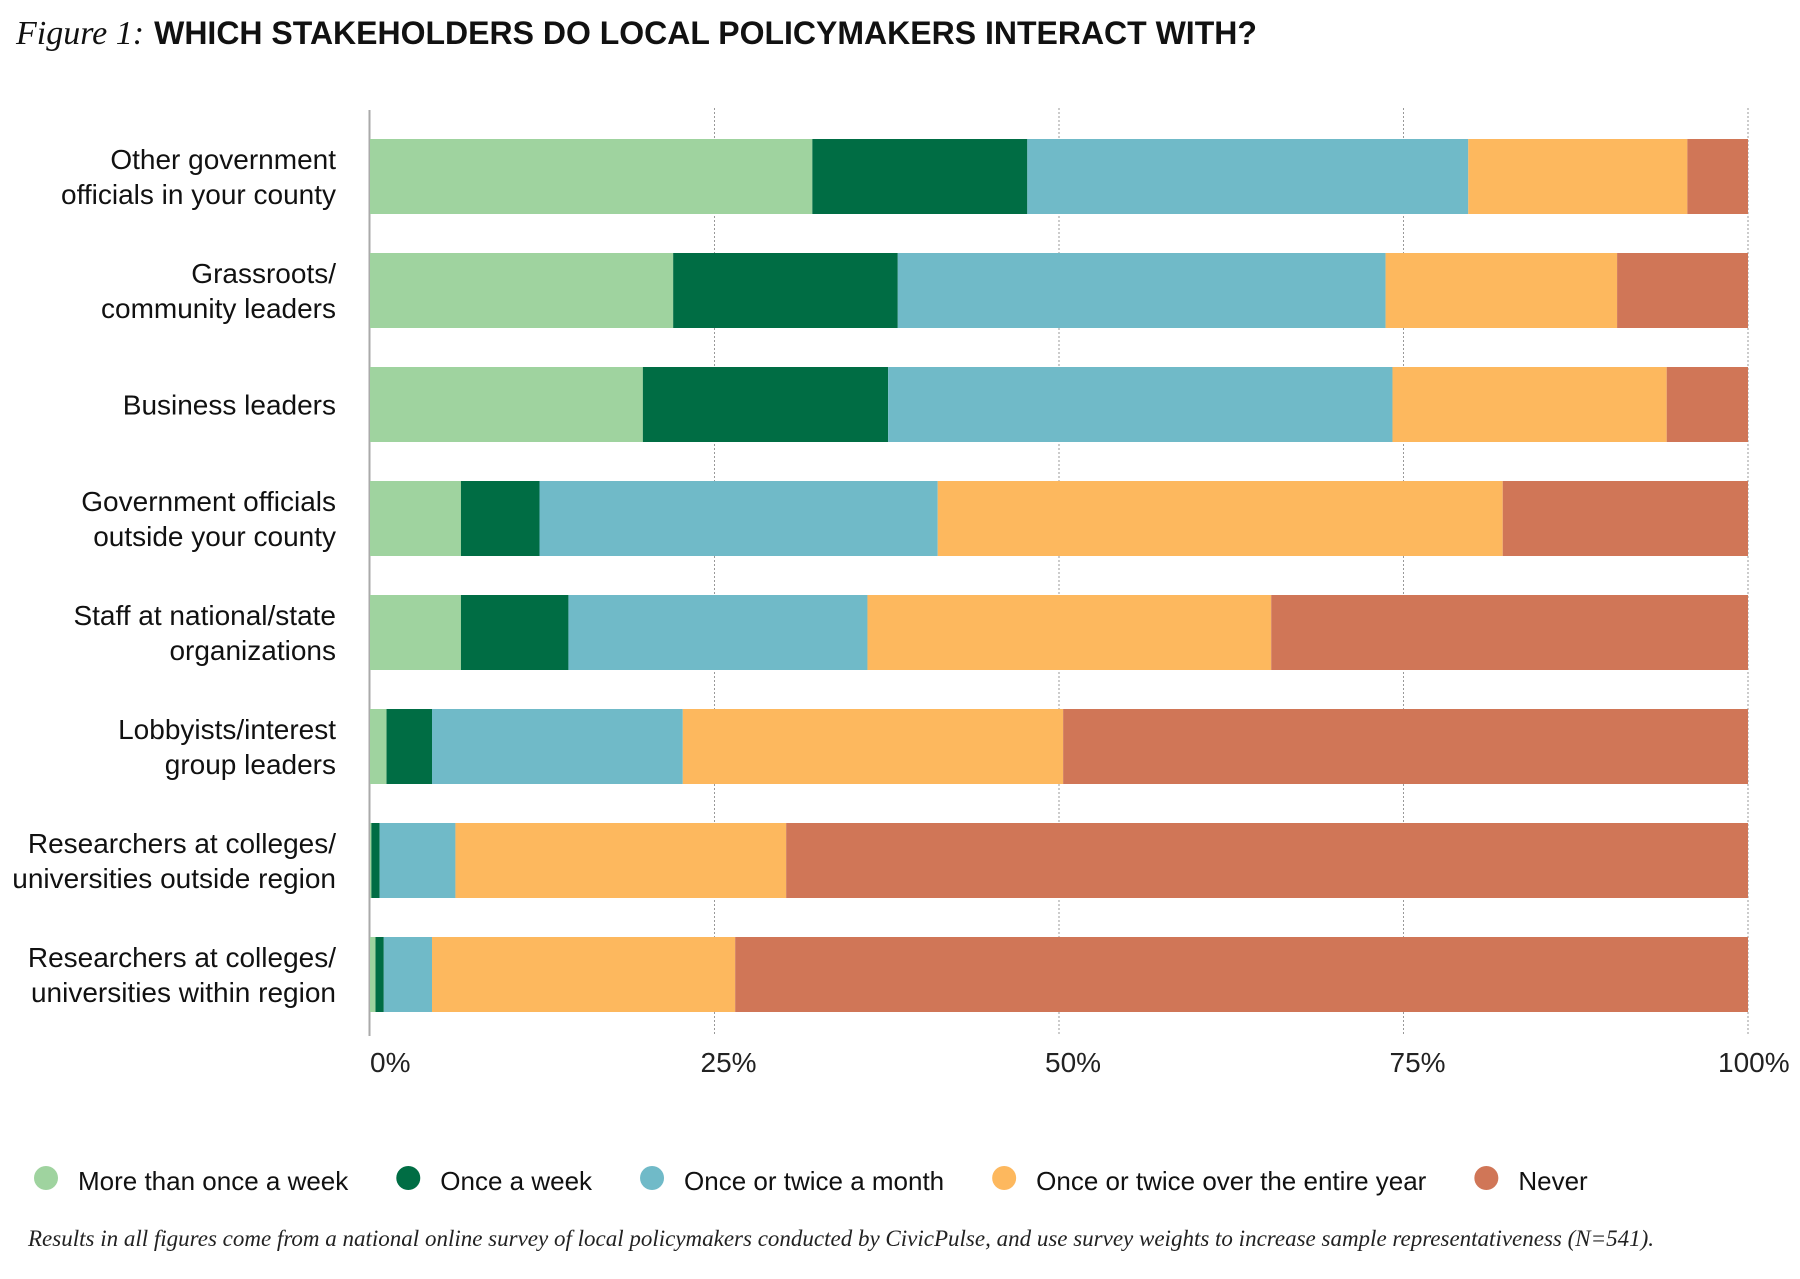 Image resolution: width=1800 pixels, height=1279 pixels. Describe the element at coordinates (79, 33) in the screenshot. I see `figure-label: Figure 1:` at that location.